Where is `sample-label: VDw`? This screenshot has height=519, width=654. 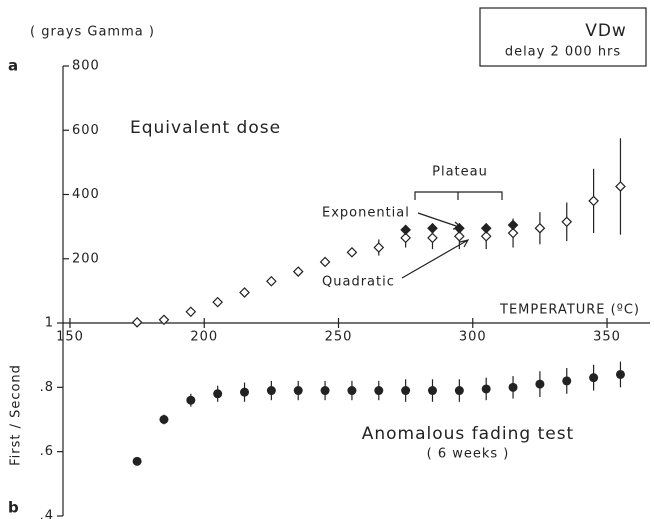
sample-label: VDw is located at coordinates (606, 31).